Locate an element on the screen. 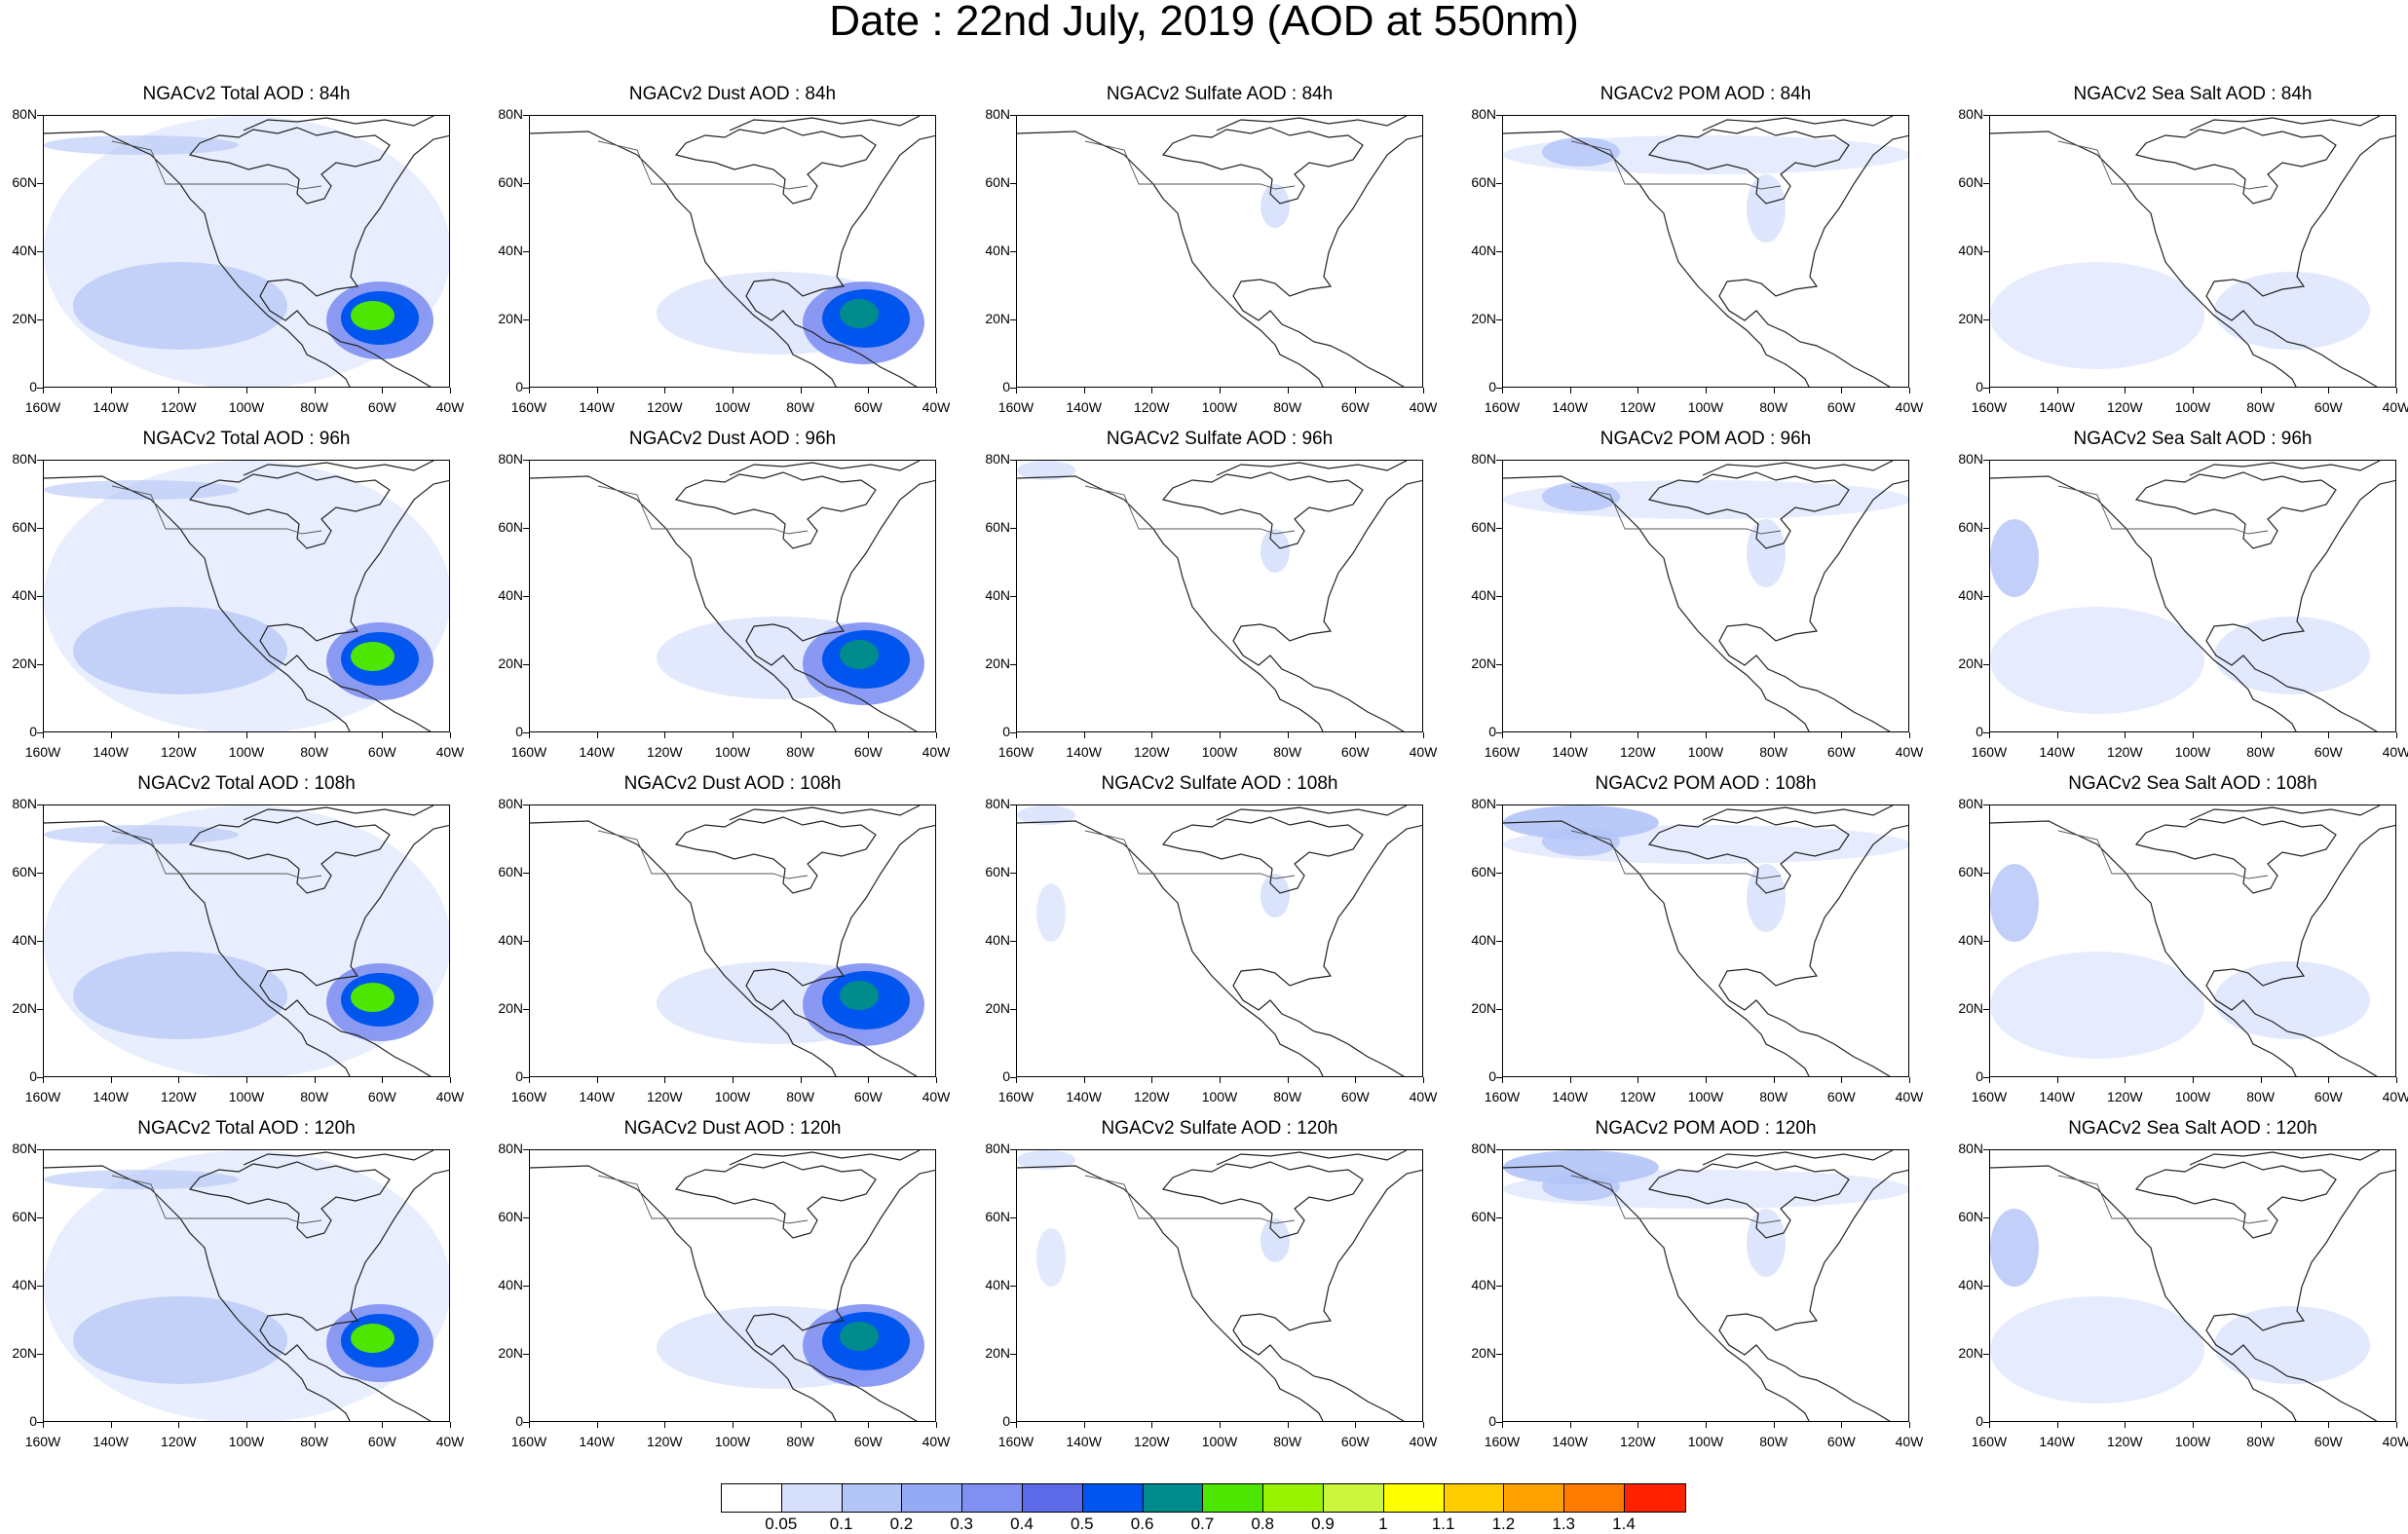 Image resolution: width=2408 pixels, height=1534 pixels. panel-title: NGACv2 Dust AOD : 120h is located at coordinates (732, 1128).